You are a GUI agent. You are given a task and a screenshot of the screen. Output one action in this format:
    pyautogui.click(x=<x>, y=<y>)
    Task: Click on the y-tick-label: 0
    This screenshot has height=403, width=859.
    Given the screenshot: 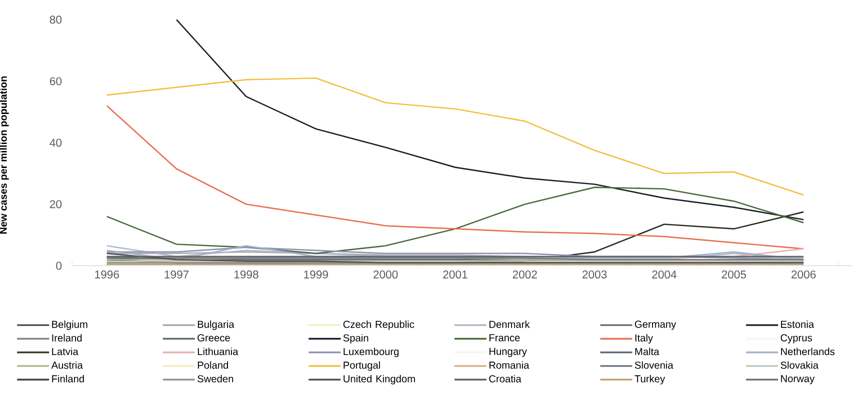 What is the action you would take?
    pyautogui.click(x=59, y=266)
    